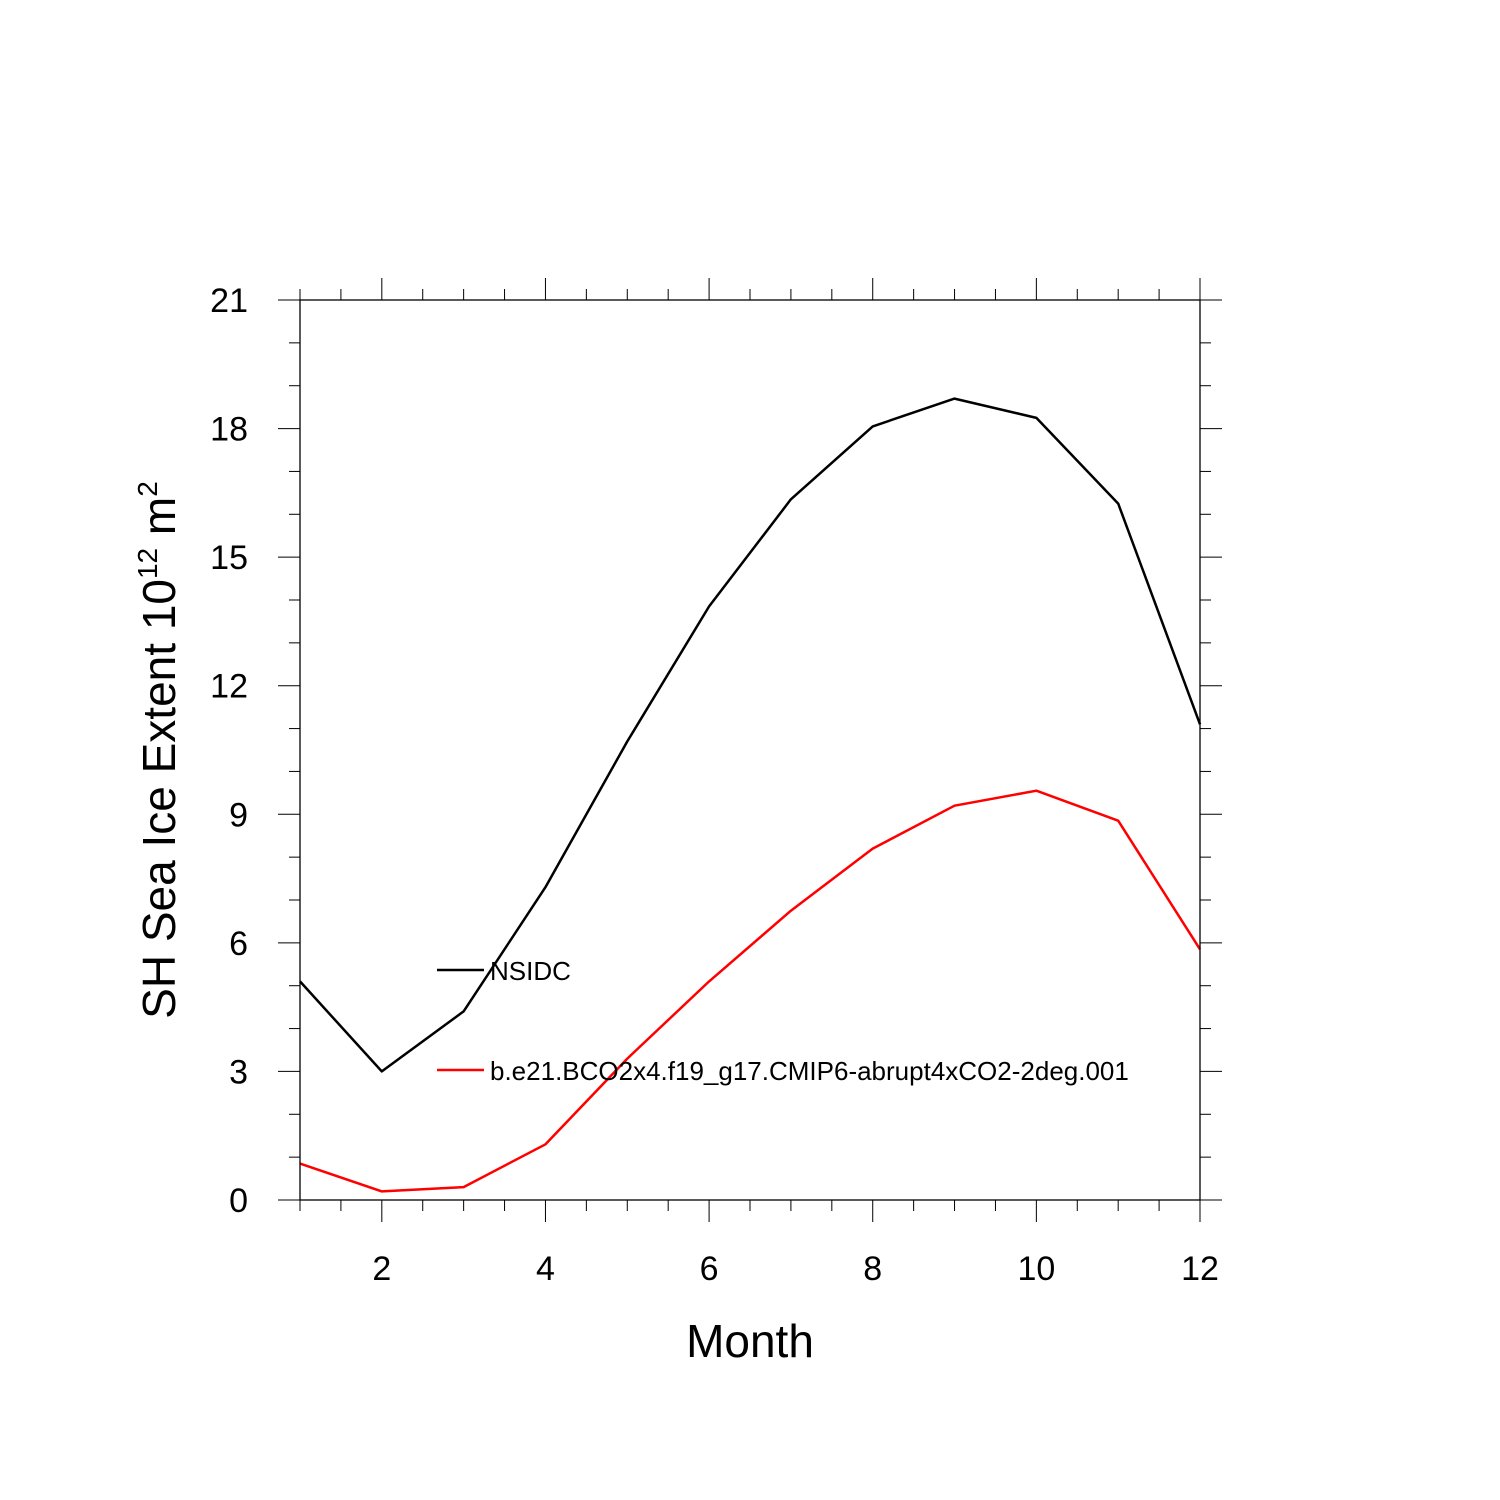 The height and width of the screenshot is (1500, 1500). I want to click on y-tick-label: 9, so click(238, 815).